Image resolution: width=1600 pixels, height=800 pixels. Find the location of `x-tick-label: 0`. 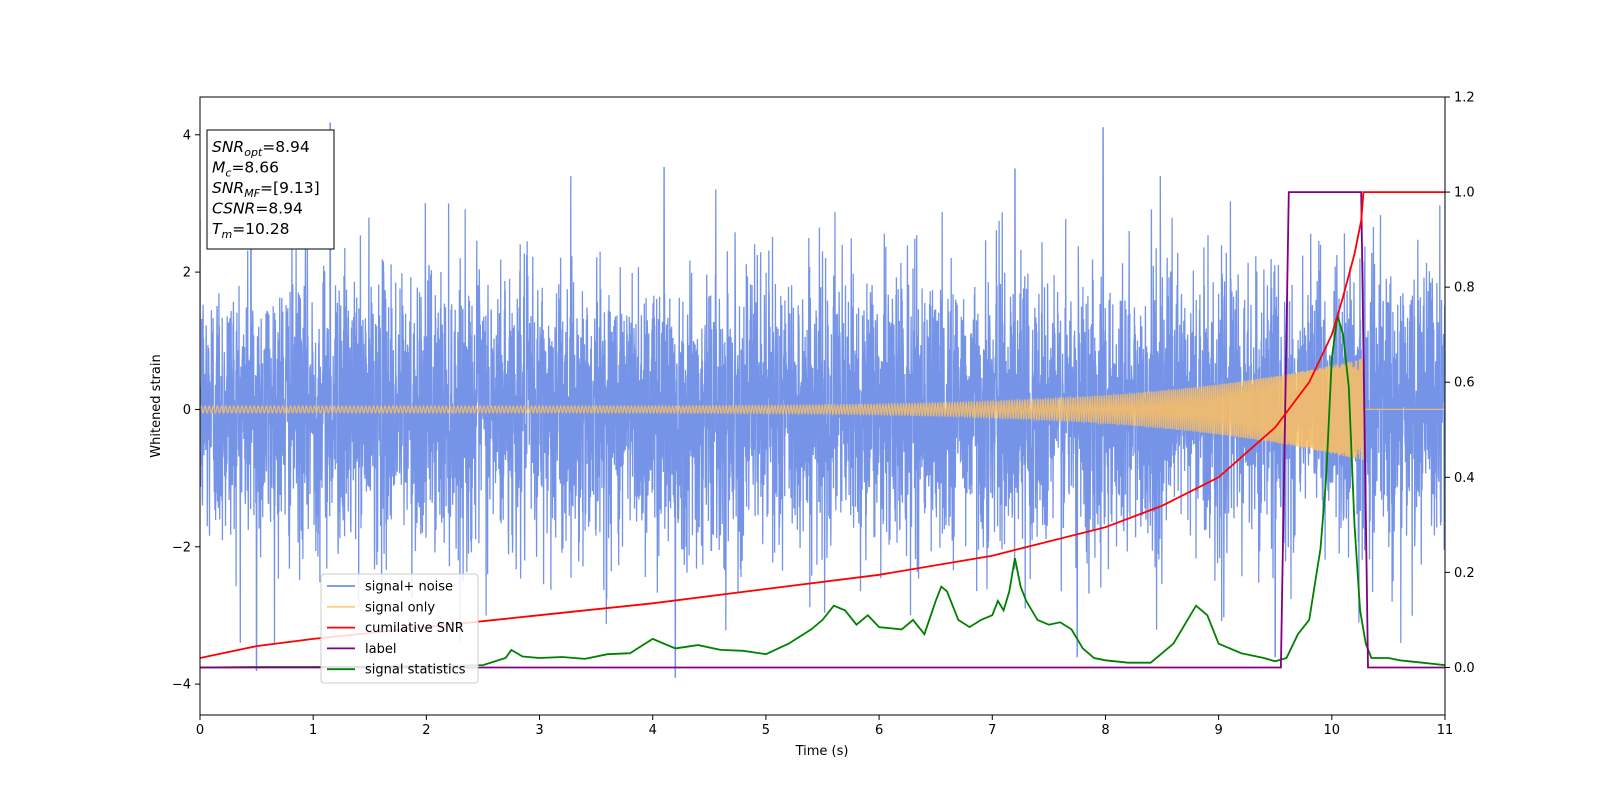

x-tick-label: 0 is located at coordinates (200, 730).